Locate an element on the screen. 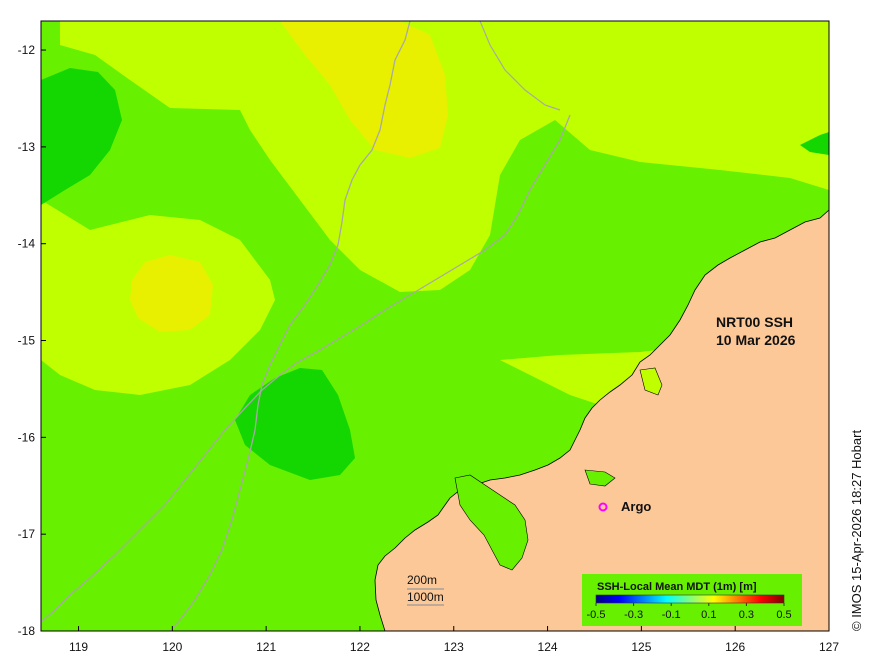 This screenshot has width=872, height=671. x-tick-label: 125 is located at coordinates (641, 647).